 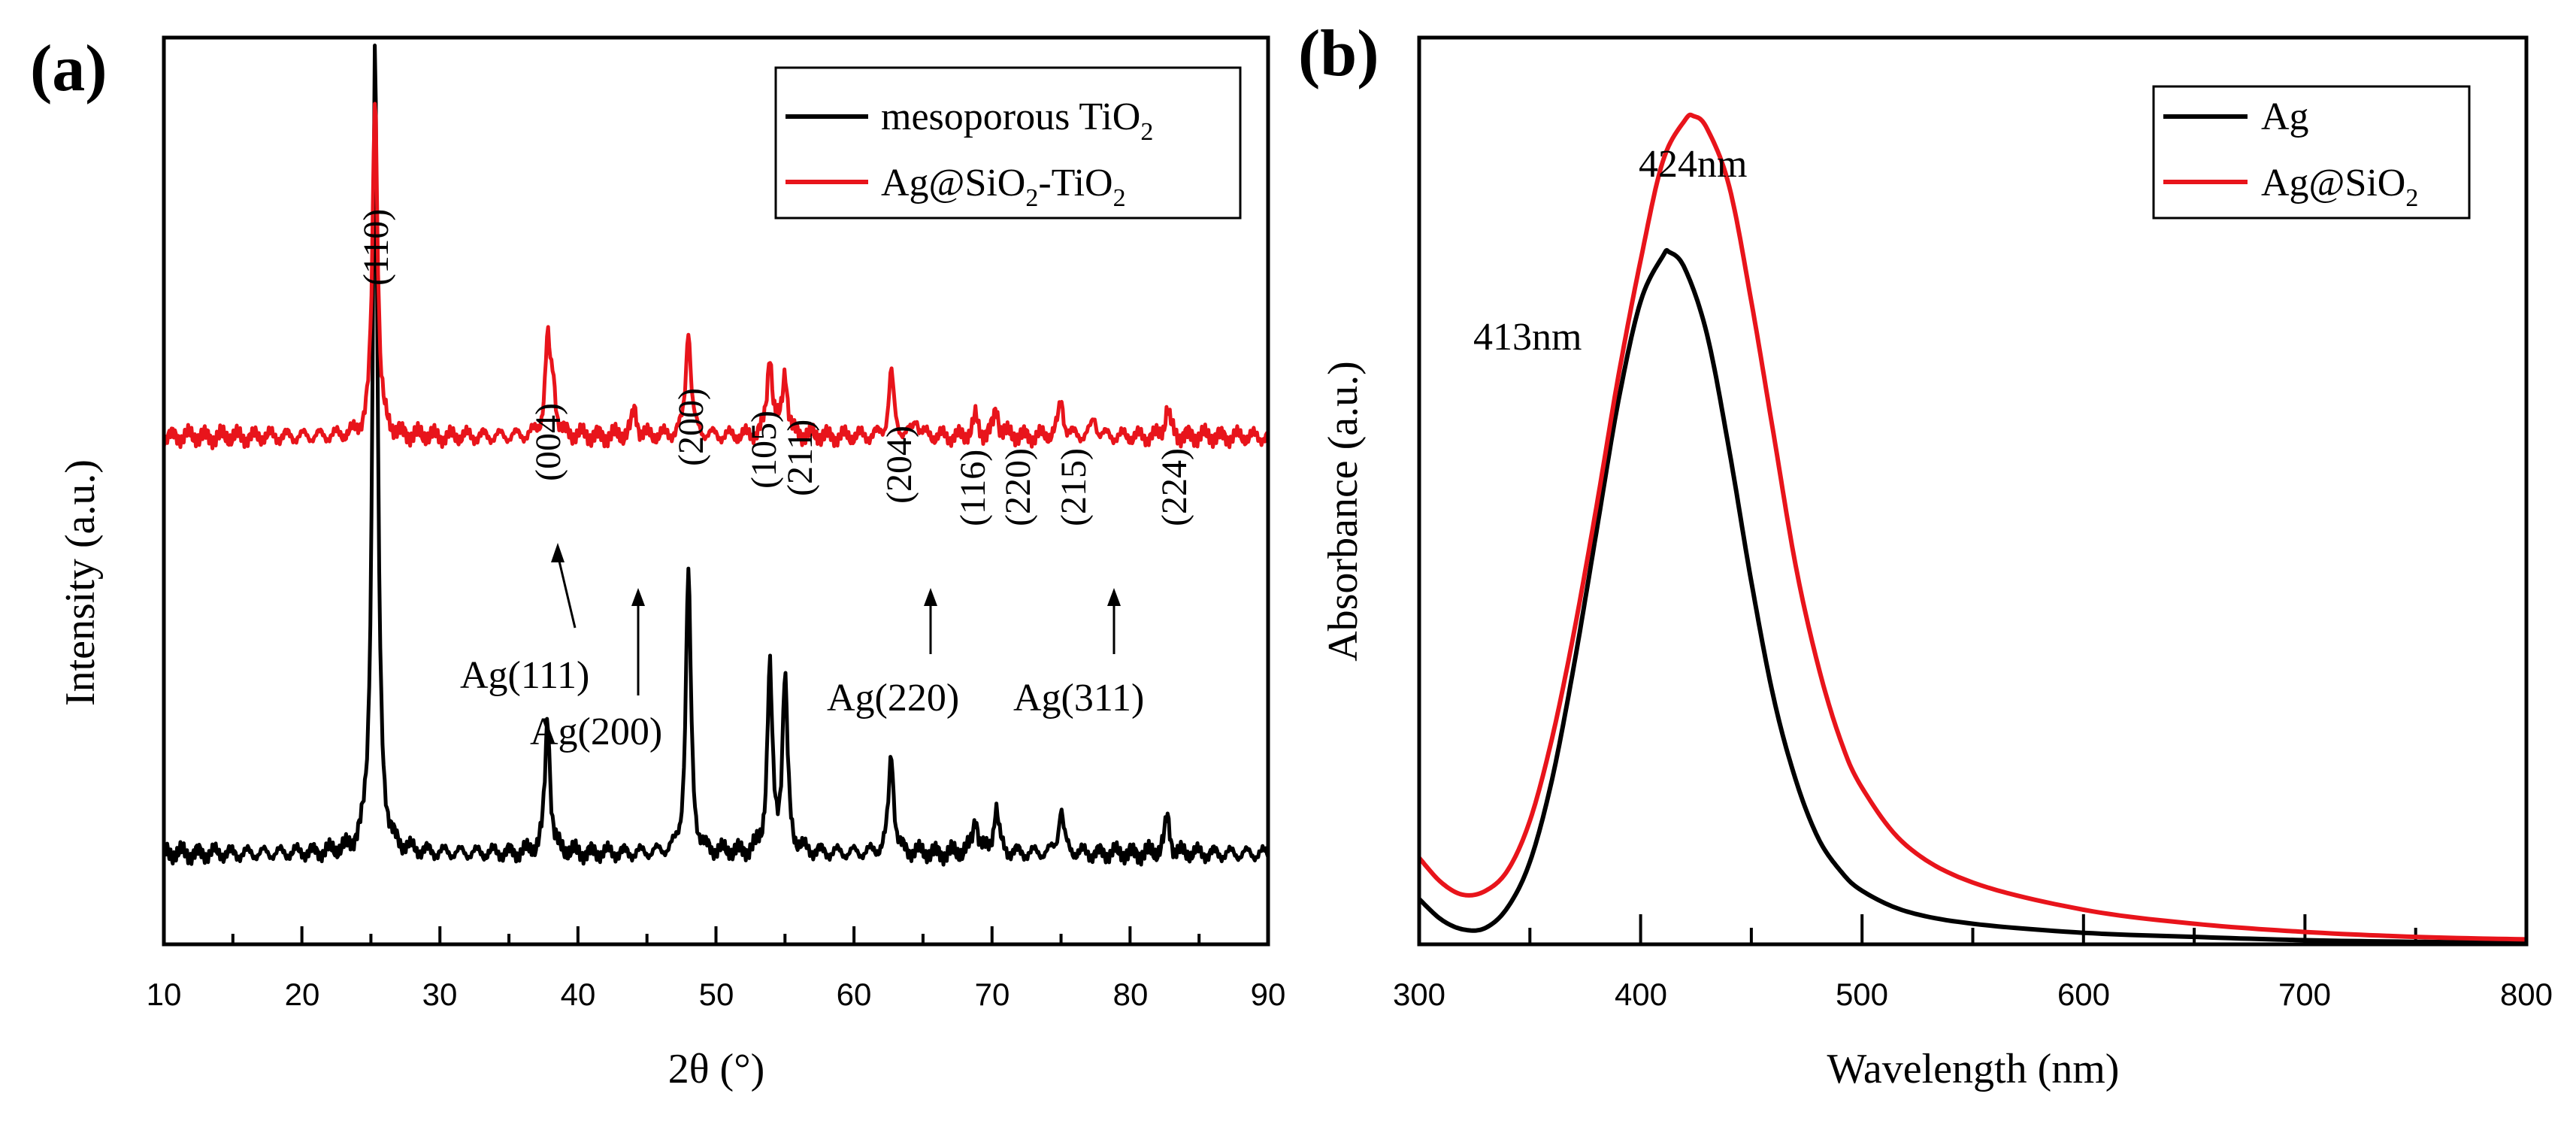 What do you see at coordinates (1973, 1069) in the screenshot?
I see `uvvis-xlabel: Wavelength (nm)` at bounding box center [1973, 1069].